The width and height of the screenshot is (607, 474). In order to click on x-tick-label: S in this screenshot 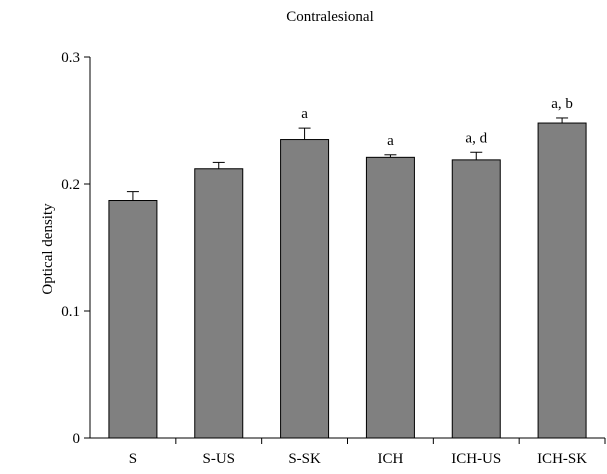, I will do `click(133, 459)`.